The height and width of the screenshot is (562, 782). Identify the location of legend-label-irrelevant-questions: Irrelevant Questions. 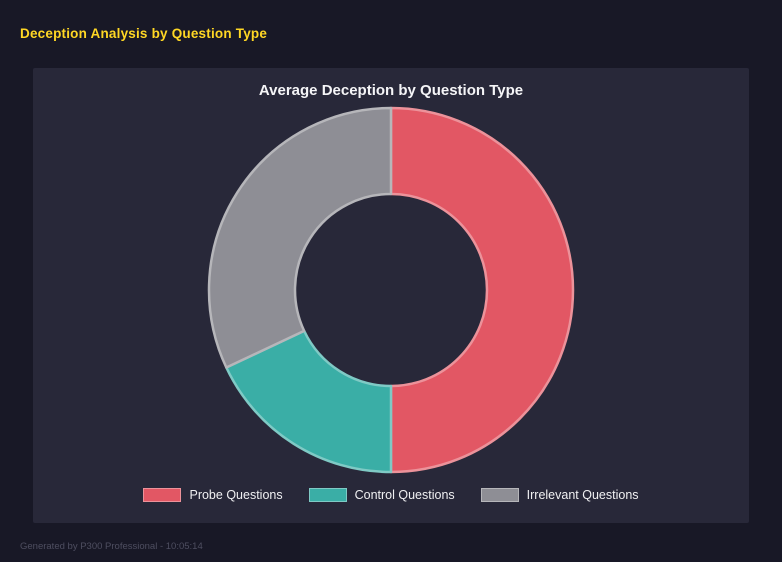
(582, 495).